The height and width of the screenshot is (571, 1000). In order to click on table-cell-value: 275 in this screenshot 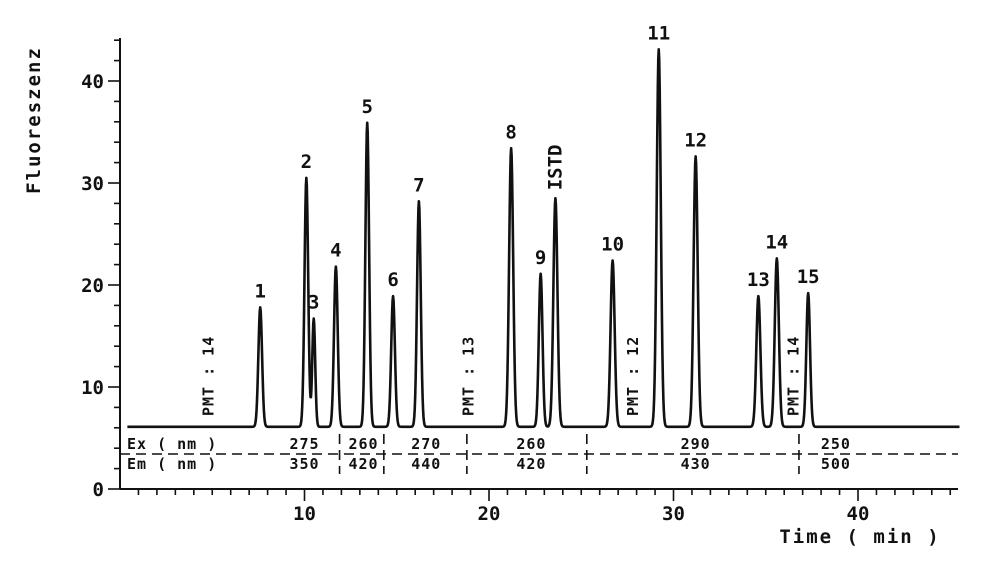, I will do `click(304, 444)`.